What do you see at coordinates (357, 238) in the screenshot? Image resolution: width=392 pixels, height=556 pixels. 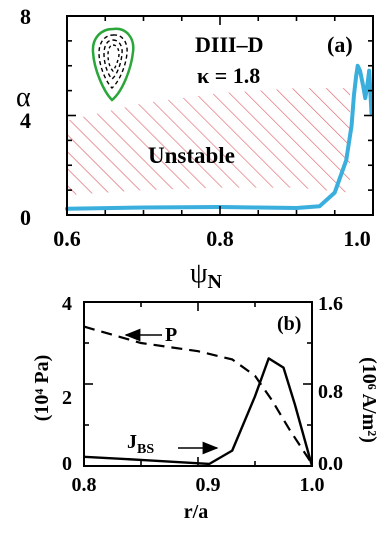 I see `a-xtick-1.0: 1.0` at bounding box center [357, 238].